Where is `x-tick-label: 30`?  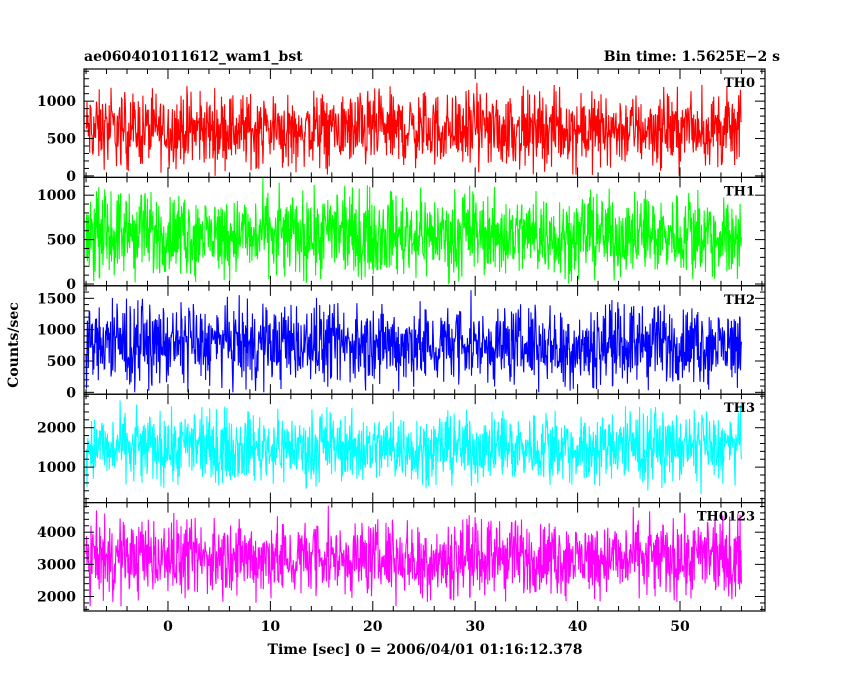 x-tick-label: 30 is located at coordinates (475, 627).